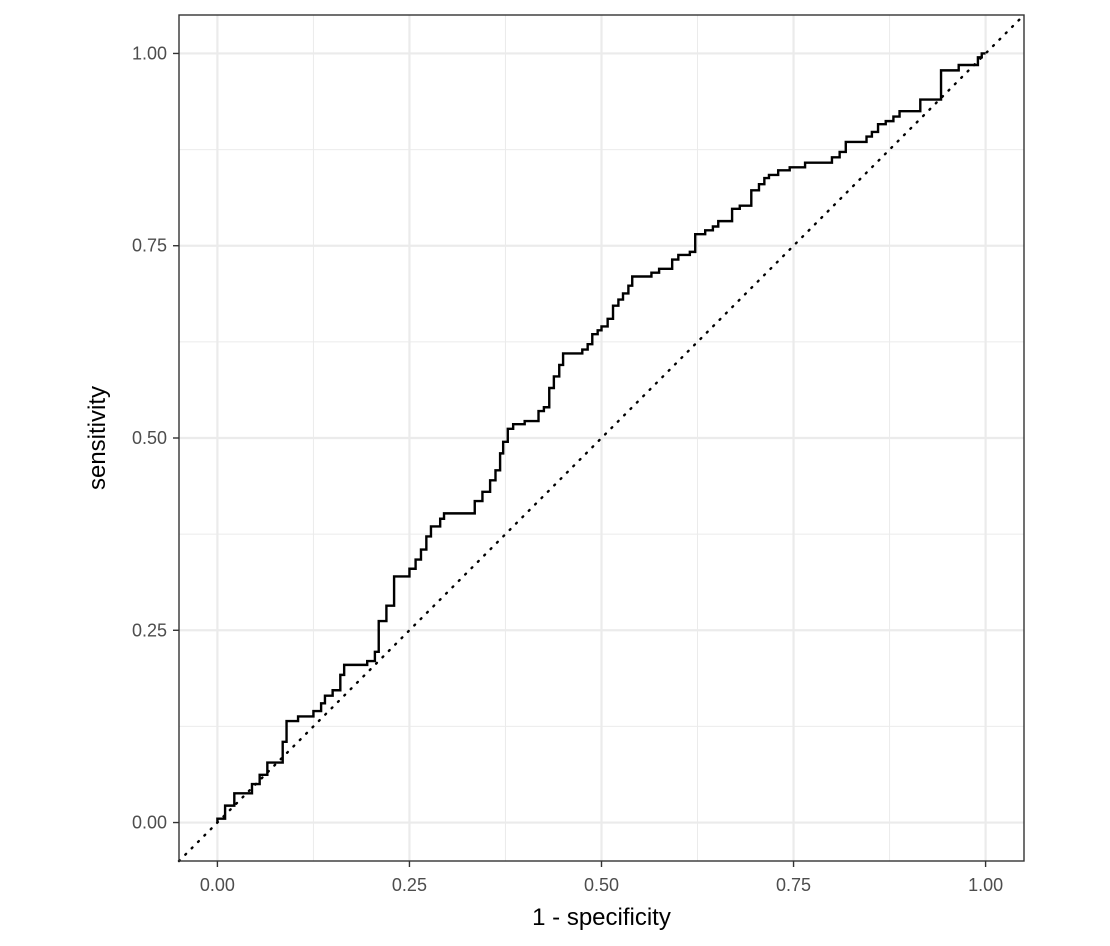 The image size is (1110, 946). Describe the element at coordinates (149, 823) in the screenshot. I see `y-tick-label: 0.00` at that location.